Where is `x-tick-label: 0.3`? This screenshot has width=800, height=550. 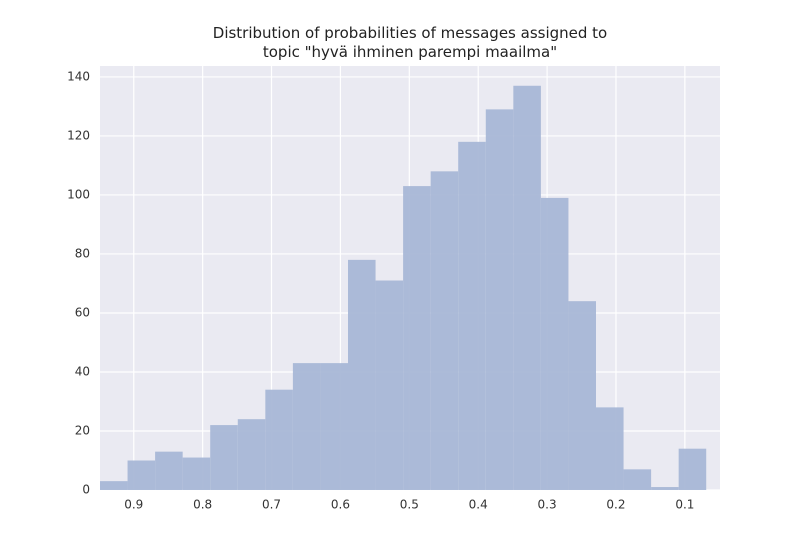 x-tick-label: 0.3 is located at coordinates (547, 505).